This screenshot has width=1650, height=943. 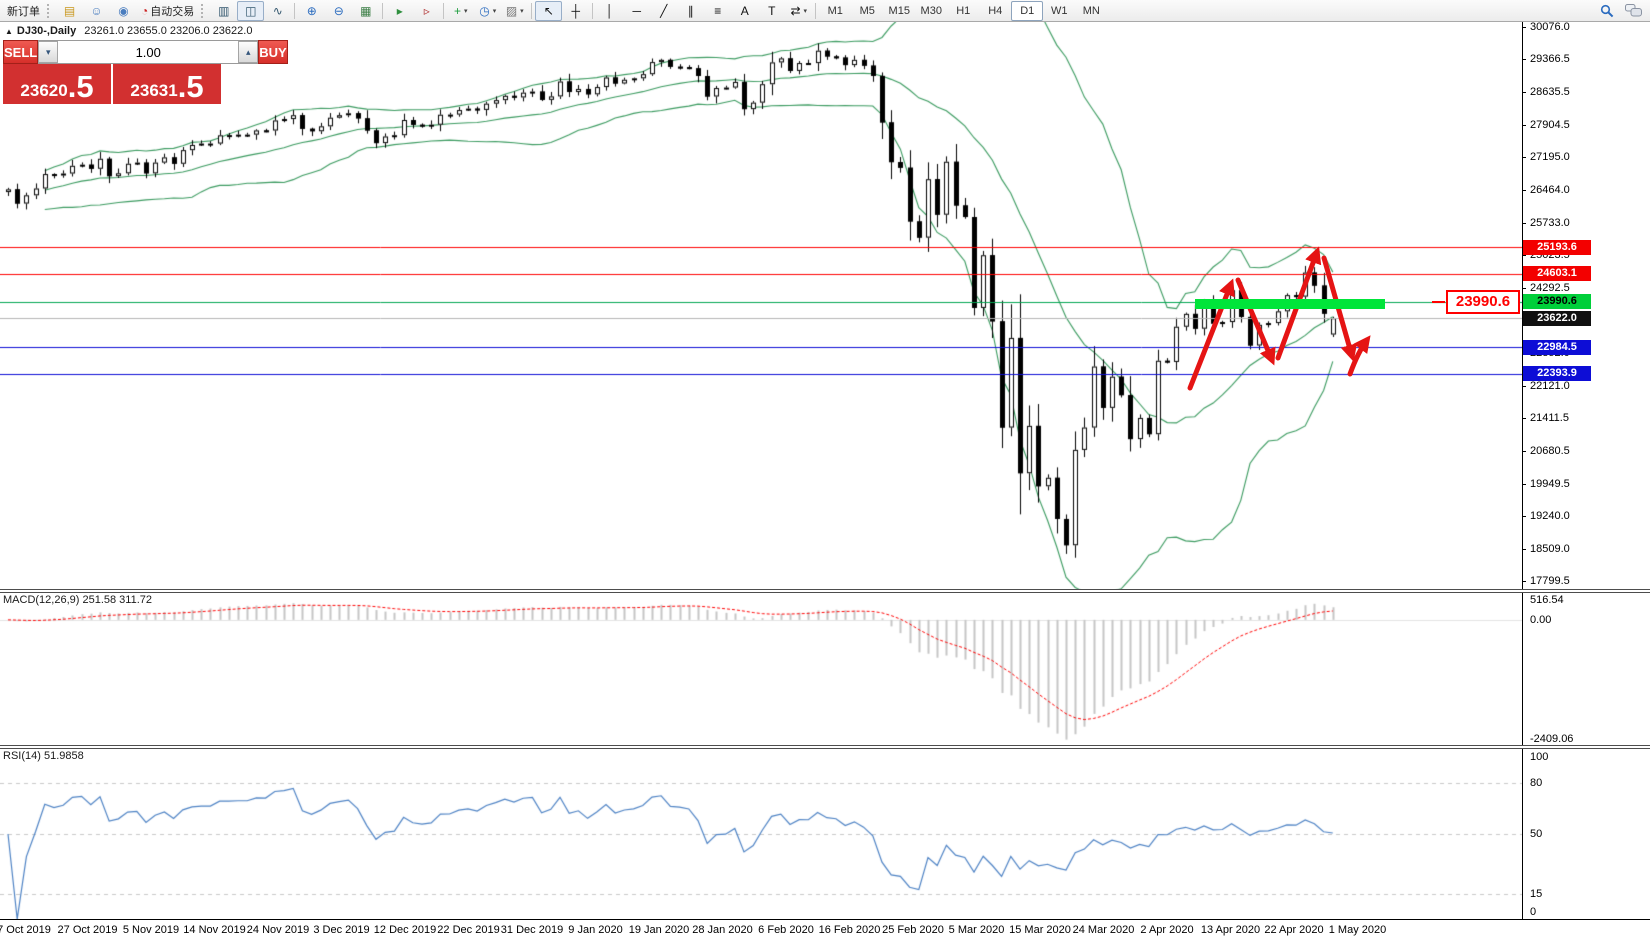 What do you see at coordinates (514, 11) in the screenshot?
I see `templates-button: ▨ ▾` at bounding box center [514, 11].